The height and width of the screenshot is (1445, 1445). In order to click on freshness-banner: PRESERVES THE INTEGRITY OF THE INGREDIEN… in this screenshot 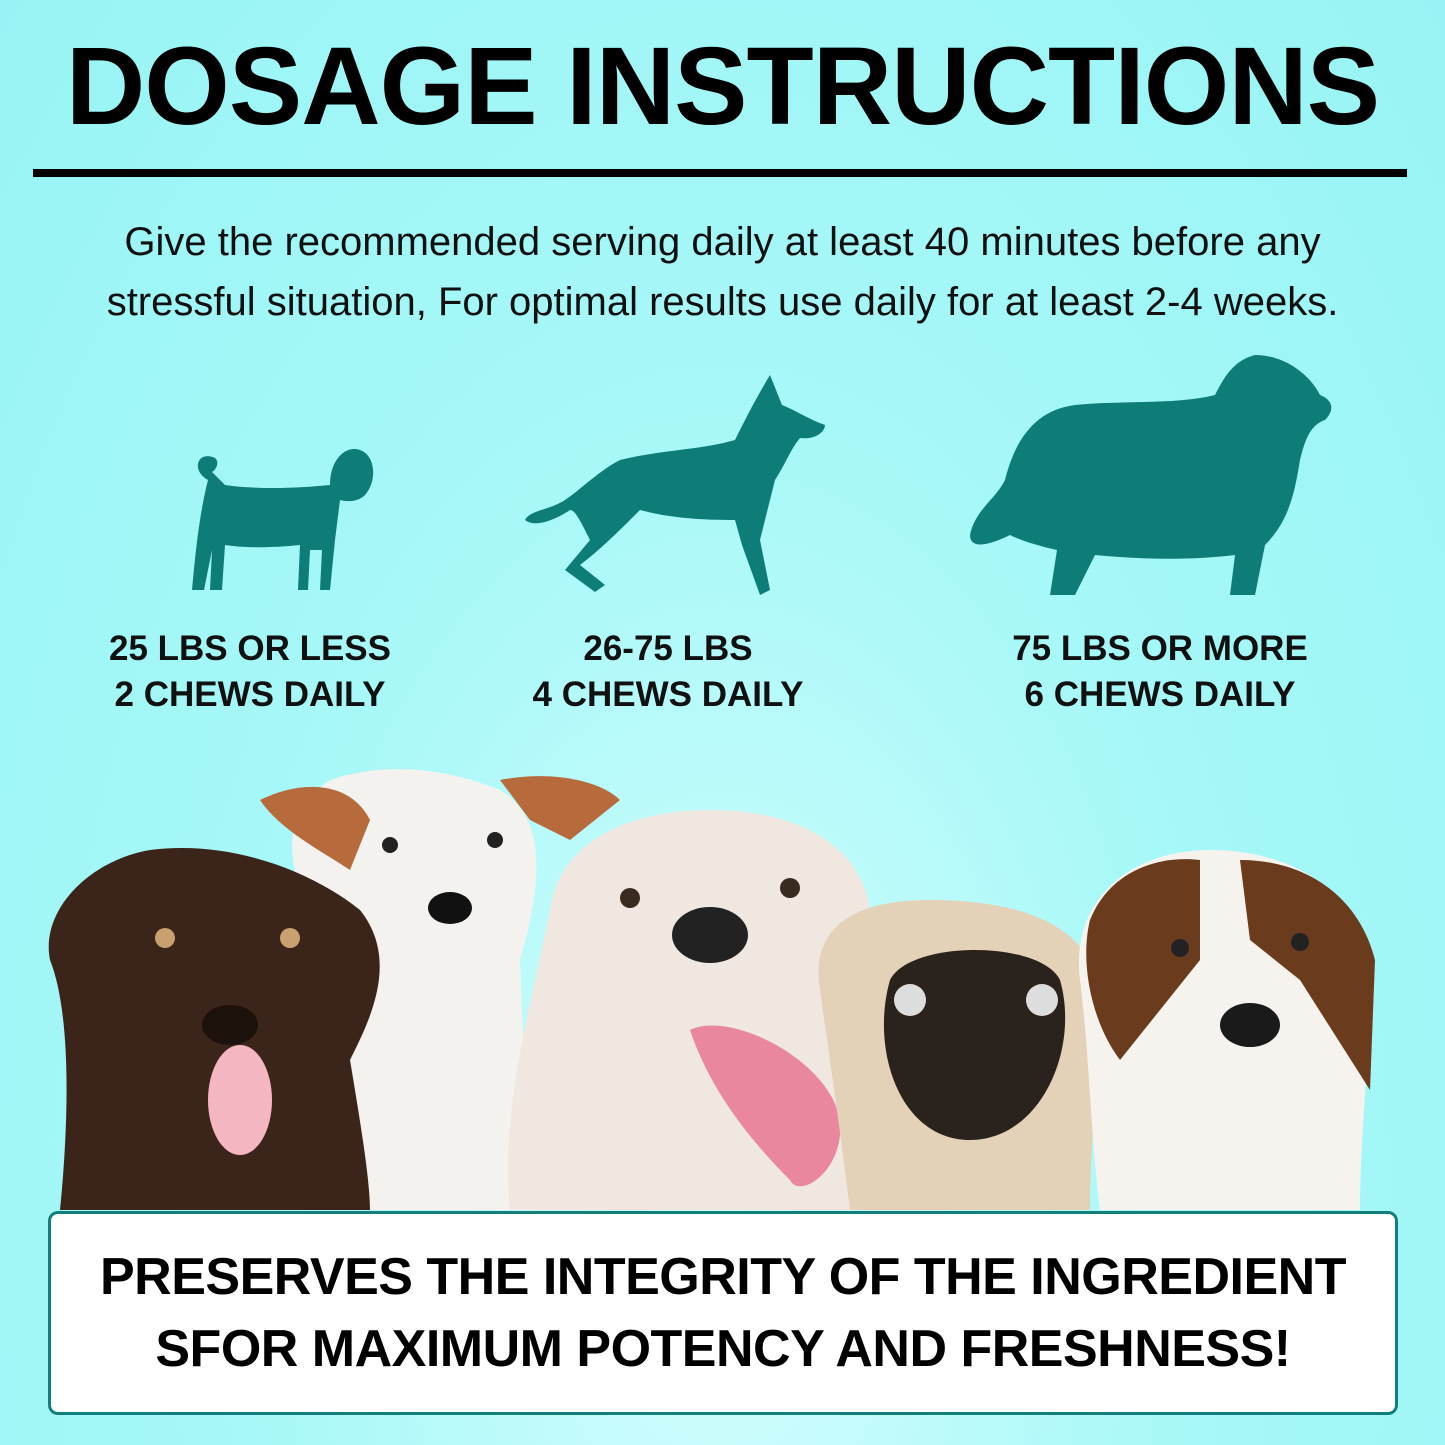, I will do `click(723, 1313)`.